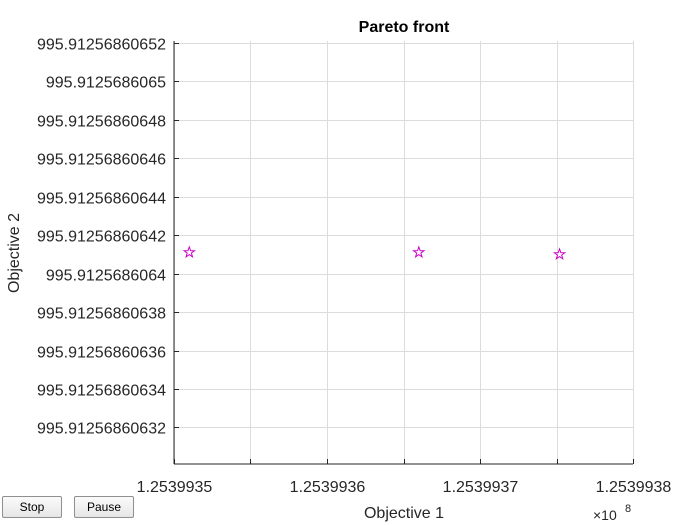  What do you see at coordinates (101, 199) in the screenshot?
I see `y-tick-label: 995.91256860644` at bounding box center [101, 199].